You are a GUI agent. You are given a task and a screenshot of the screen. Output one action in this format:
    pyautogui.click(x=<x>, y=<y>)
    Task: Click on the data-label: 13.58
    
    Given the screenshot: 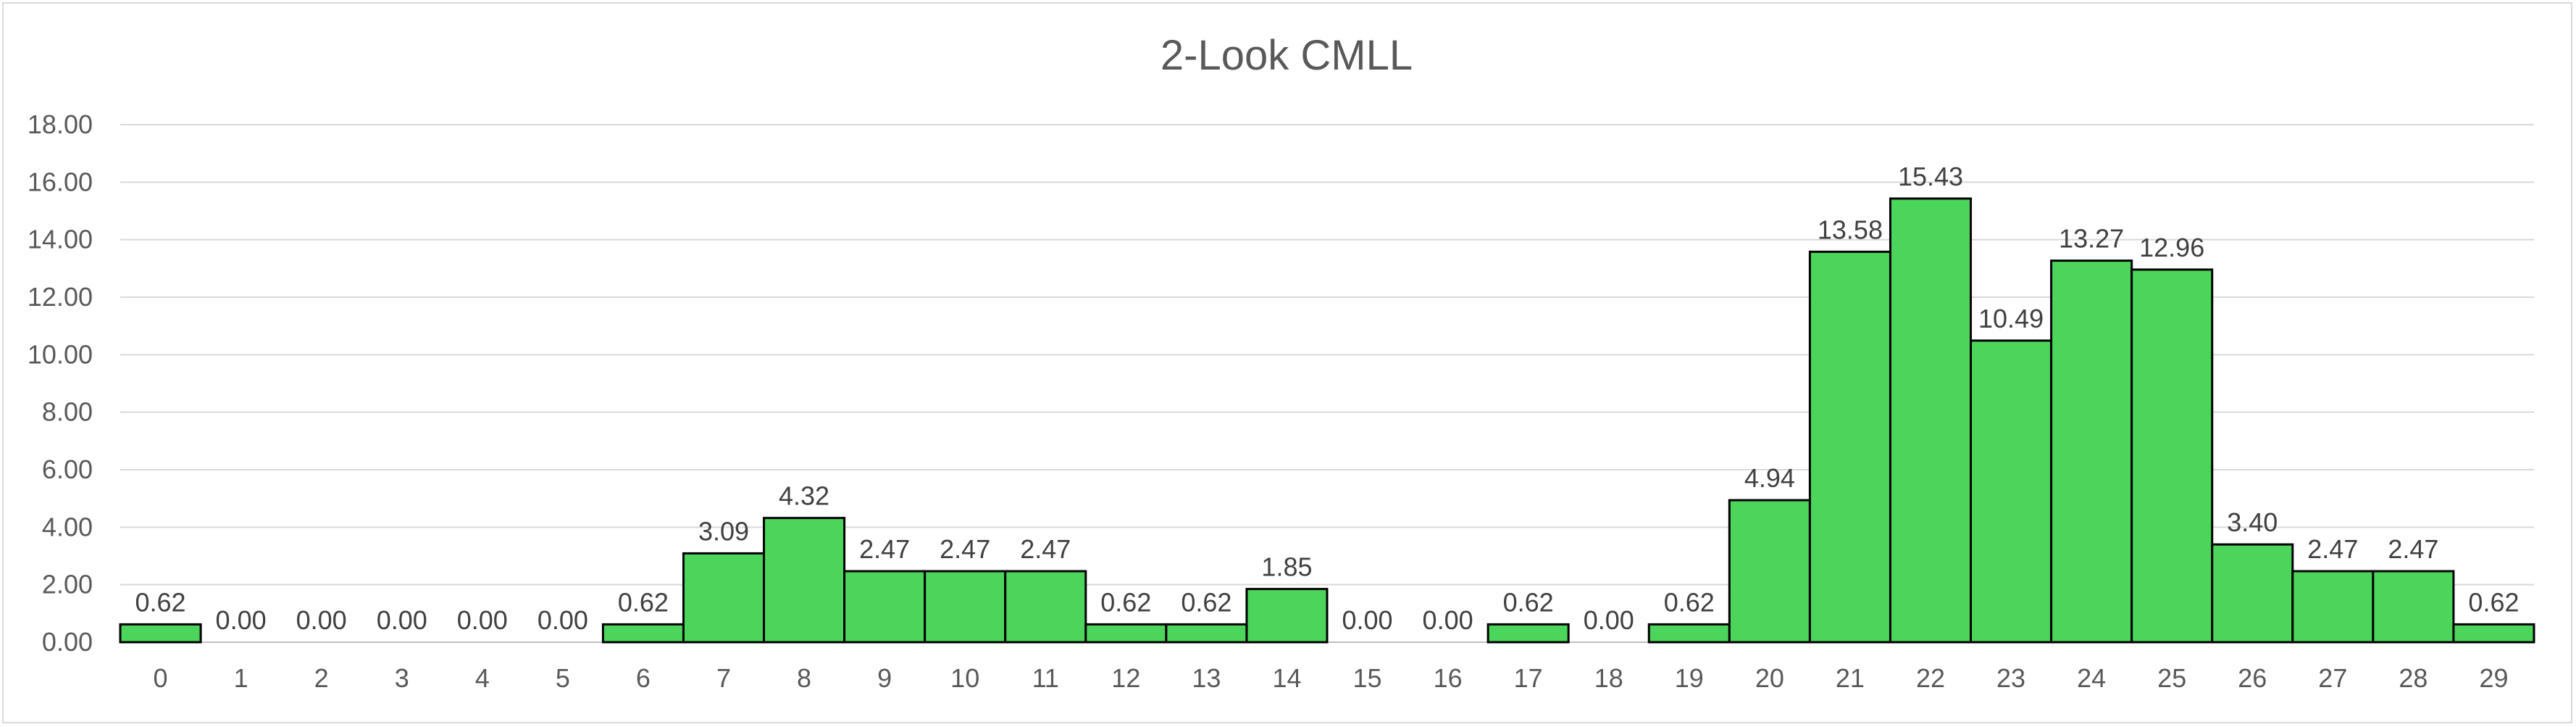 What is the action you would take?
    pyautogui.click(x=1850, y=229)
    